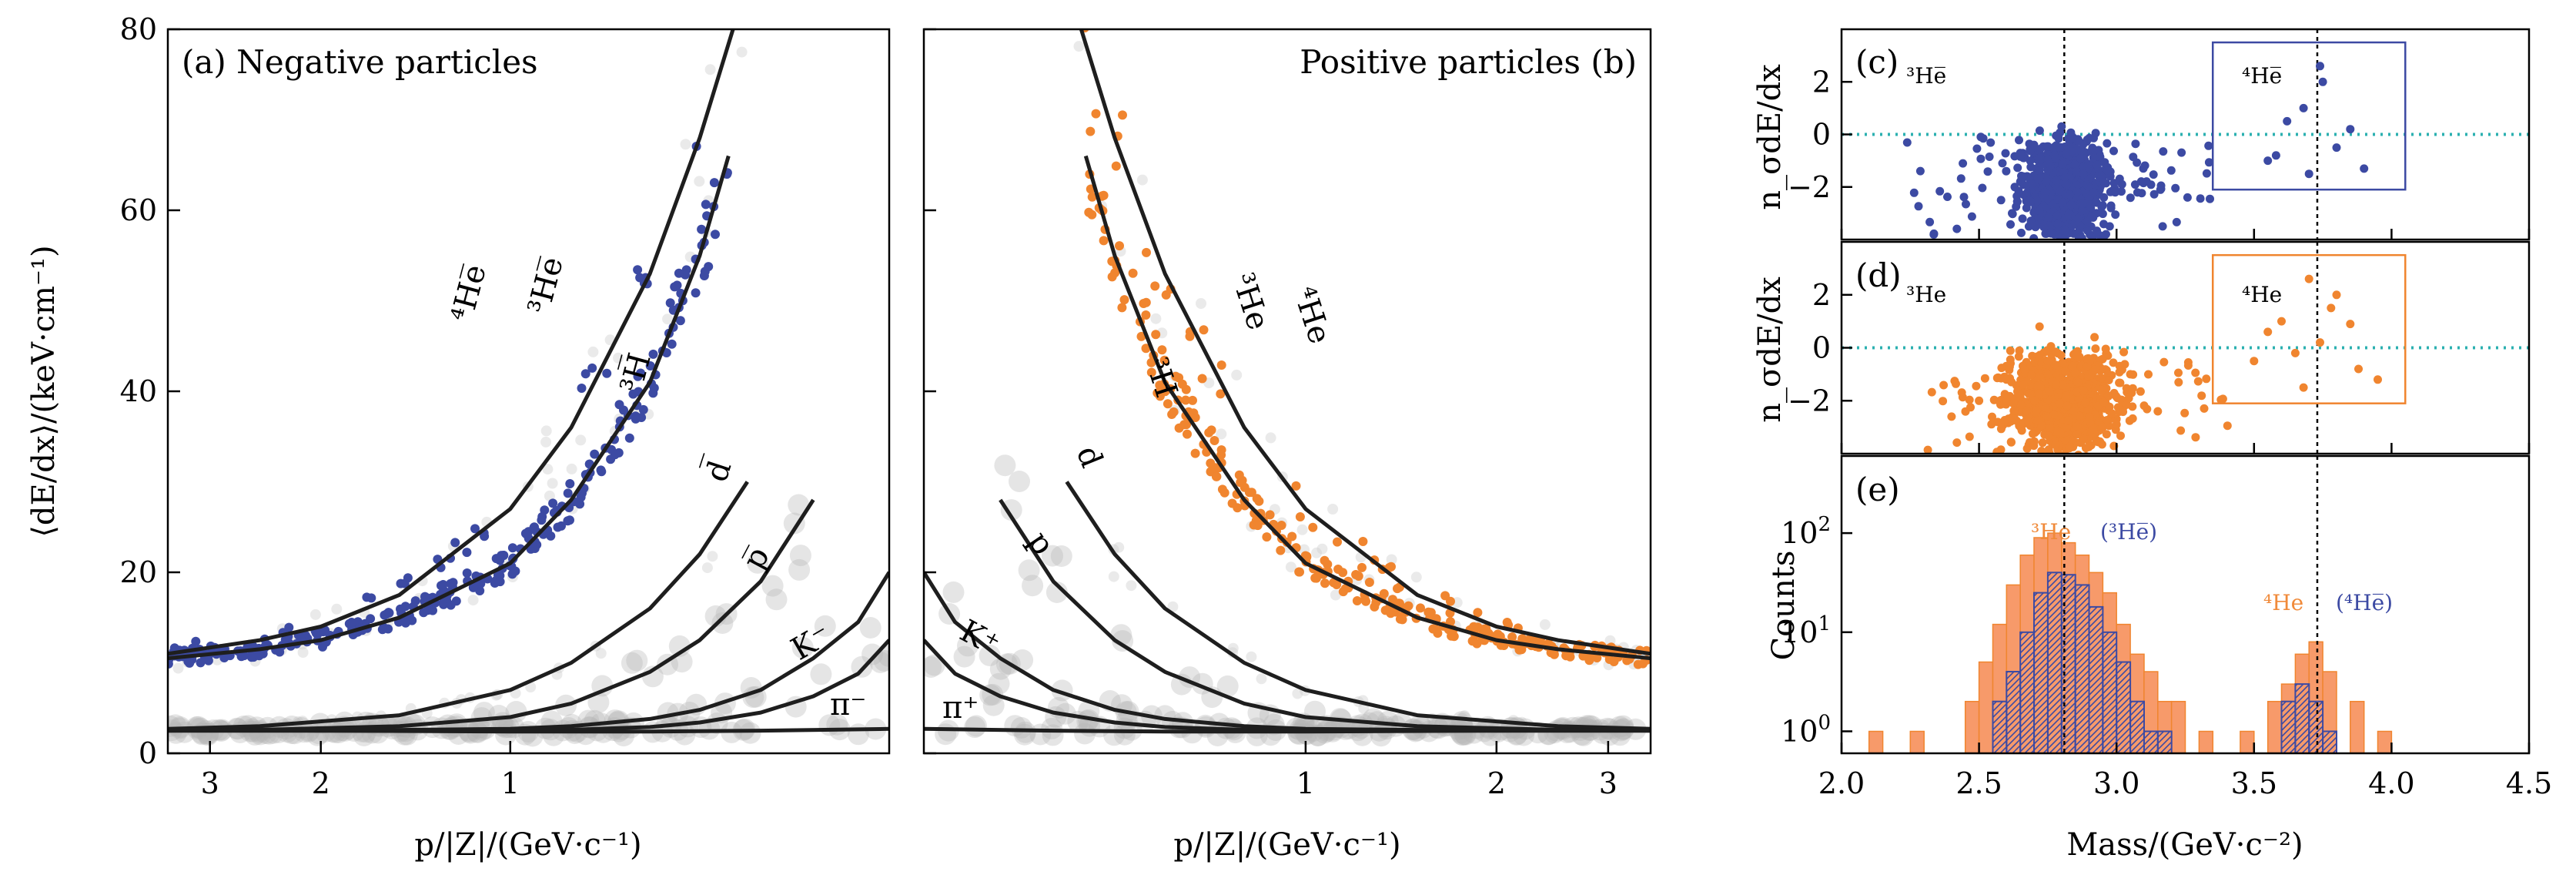 The width and height of the screenshot is (2576, 875). I want to click on y-tick-label-d: 0, so click(1822, 348).